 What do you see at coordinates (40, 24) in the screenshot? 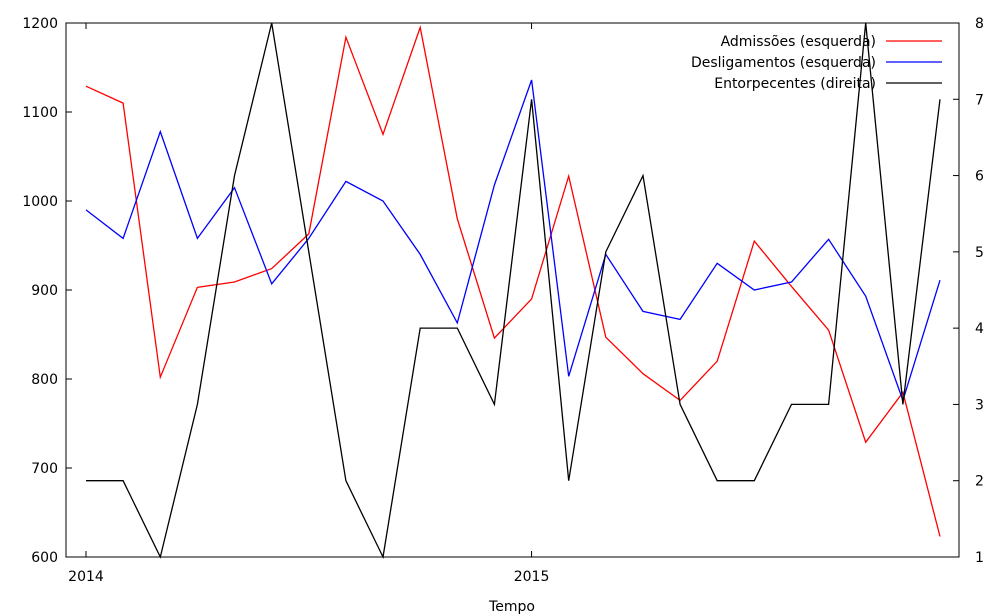
I see `y-left-tick-label: 1200` at bounding box center [40, 24].